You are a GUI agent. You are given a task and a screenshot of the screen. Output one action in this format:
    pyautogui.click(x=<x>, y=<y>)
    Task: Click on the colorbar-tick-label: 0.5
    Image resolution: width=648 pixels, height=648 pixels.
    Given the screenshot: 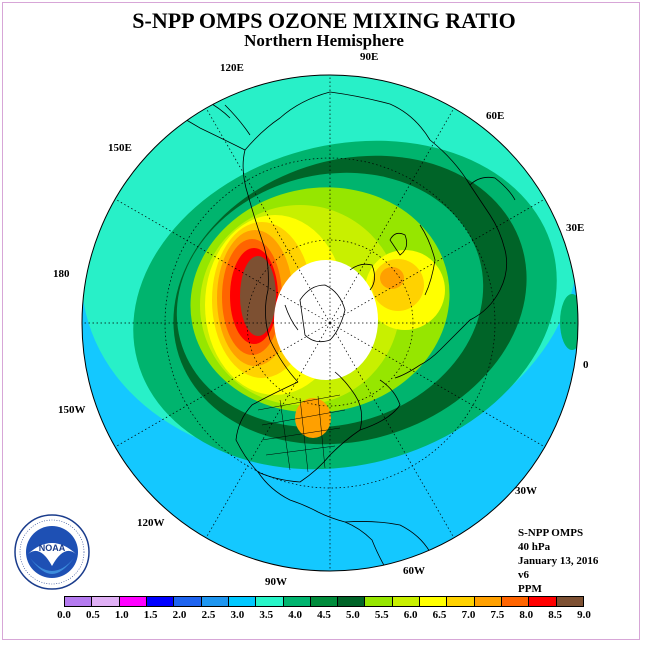 What is the action you would take?
    pyautogui.click(x=93, y=615)
    